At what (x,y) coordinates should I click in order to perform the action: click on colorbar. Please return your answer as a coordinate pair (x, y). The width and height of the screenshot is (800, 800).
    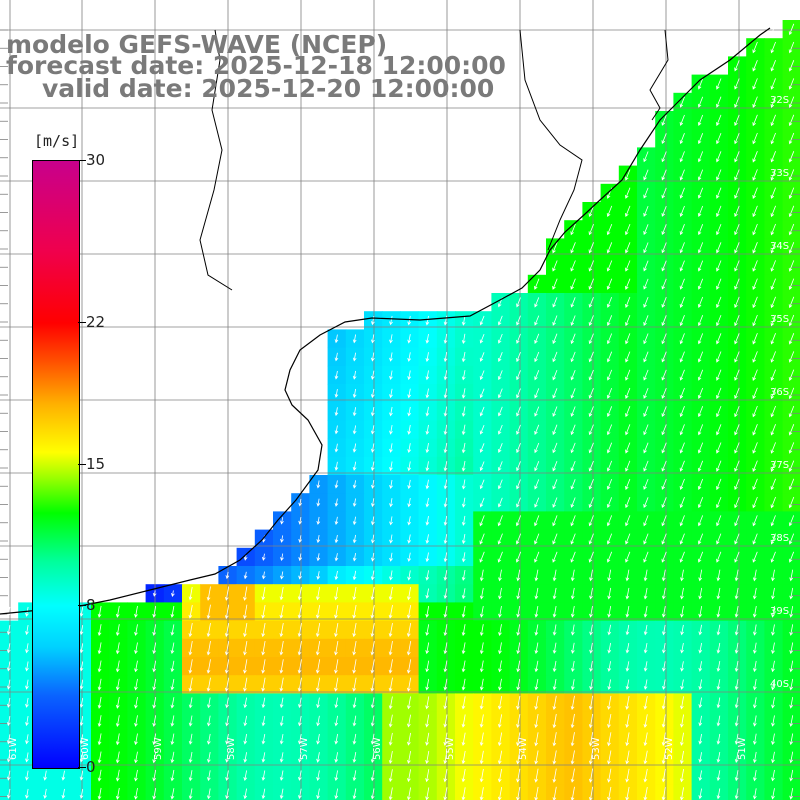
    Looking at the image, I should click on (56, 464).